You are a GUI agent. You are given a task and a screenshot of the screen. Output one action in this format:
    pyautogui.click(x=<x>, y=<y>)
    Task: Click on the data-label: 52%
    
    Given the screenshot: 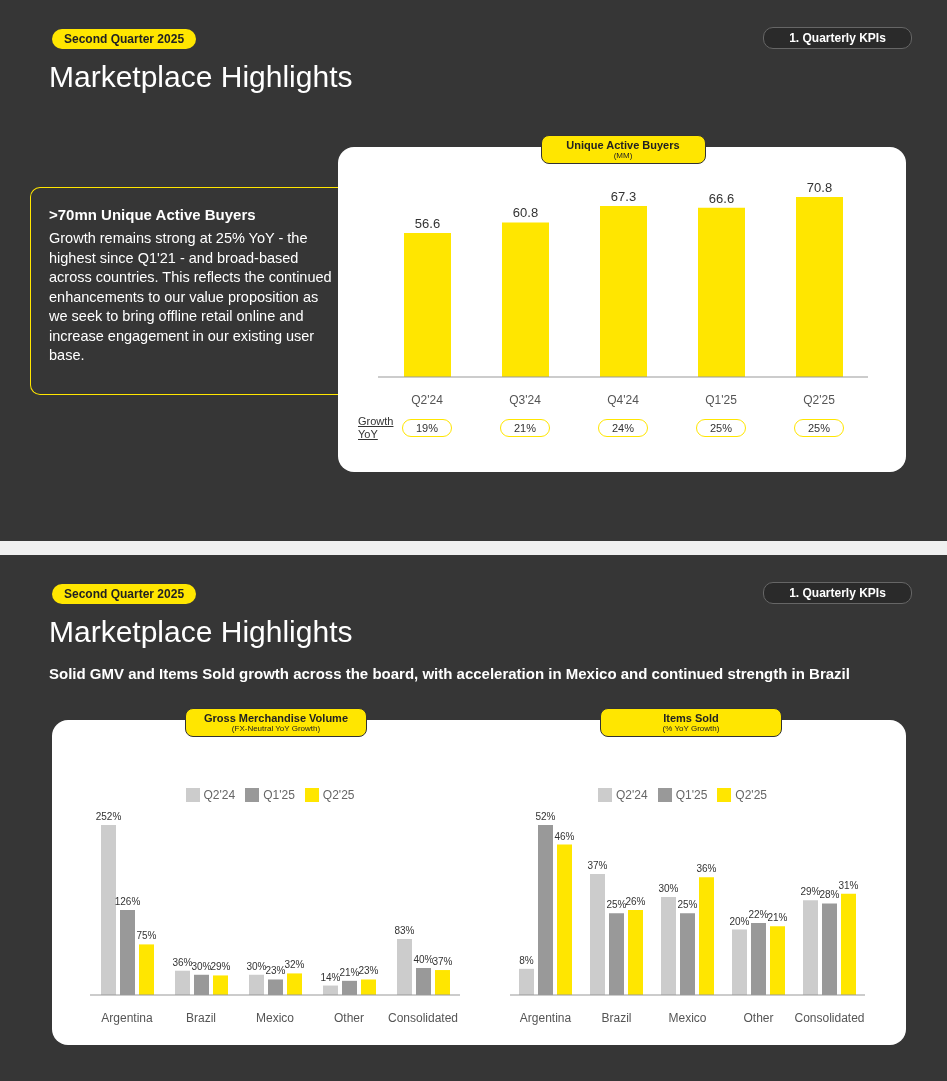 What is the action you would take?
    pyautogui.click(x=545, y=816)
    